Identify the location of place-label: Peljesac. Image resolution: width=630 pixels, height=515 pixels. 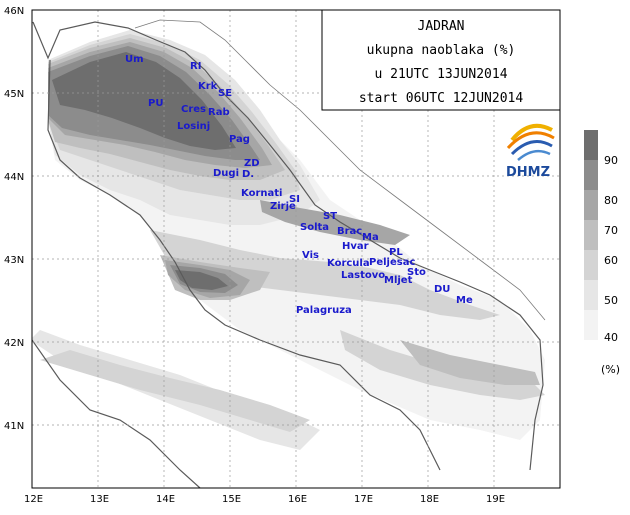
(392, 262).